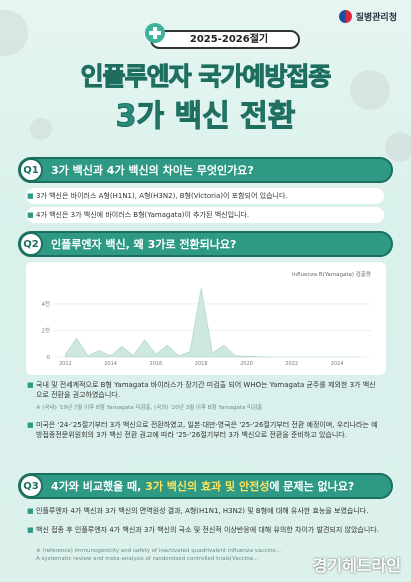  I want to click on q3-question: 4가와 비교했을 때, 3가 백신의 효과 및 안전성에 문제는 없나요?, so click(202, 486).